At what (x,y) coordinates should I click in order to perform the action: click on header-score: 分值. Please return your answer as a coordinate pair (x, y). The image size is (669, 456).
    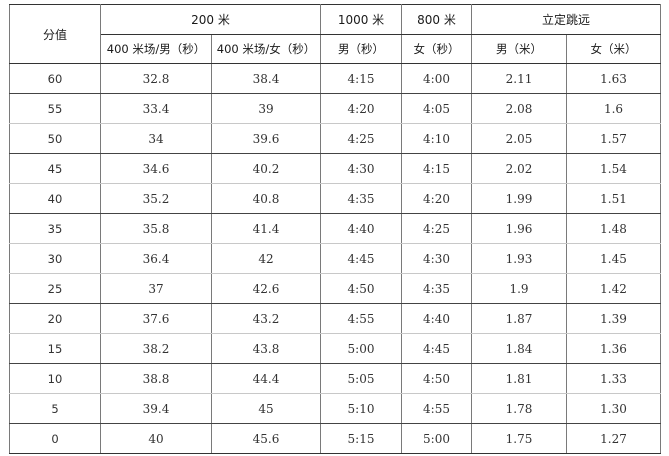
    Looking at the image, I should click on (55, 34).